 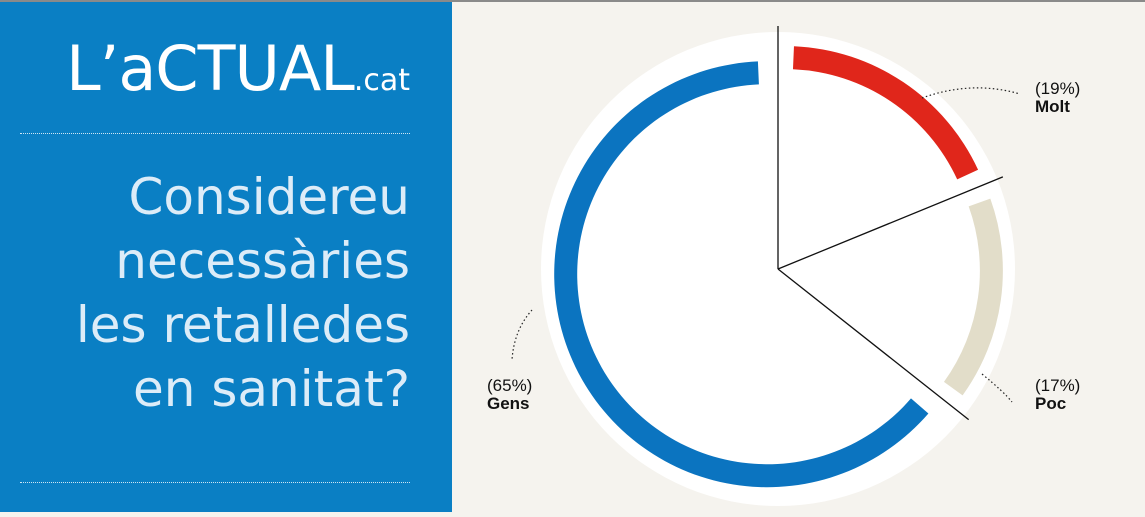 I want to click on top-rule, so click(x=572, y=1).